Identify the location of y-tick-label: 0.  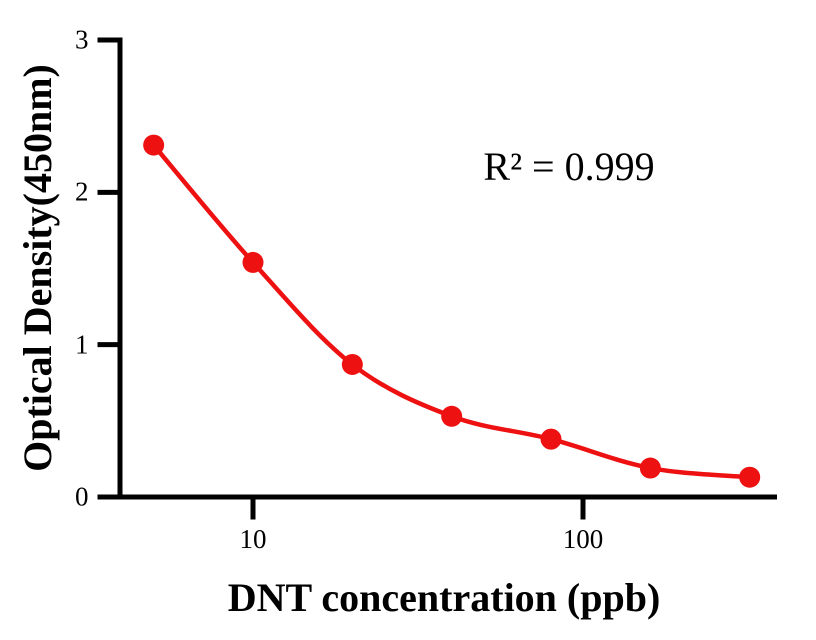
(82, 496).